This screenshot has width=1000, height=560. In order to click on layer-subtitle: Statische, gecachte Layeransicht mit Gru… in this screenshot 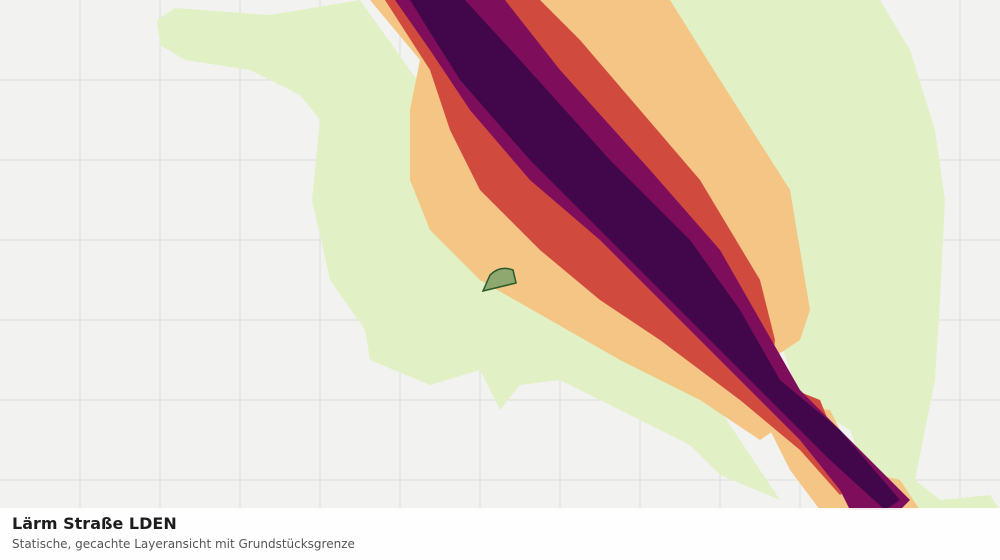, I will do `click(183, 544)`.